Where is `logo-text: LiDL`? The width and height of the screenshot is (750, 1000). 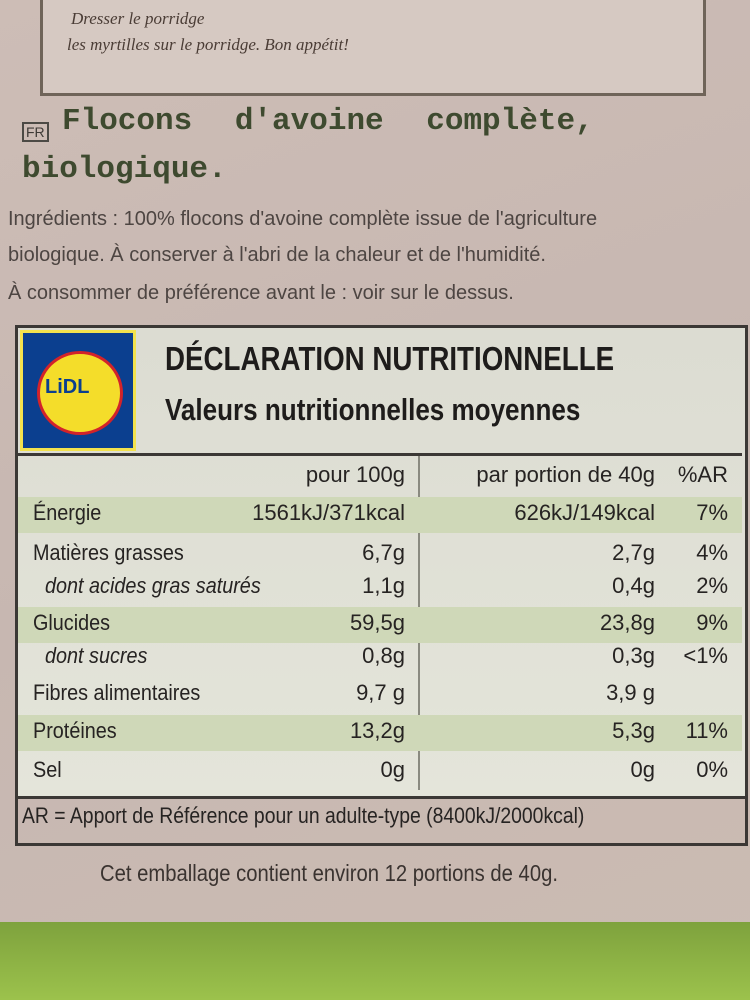
logo-text: LiDL is located at coordinates (67, 387).